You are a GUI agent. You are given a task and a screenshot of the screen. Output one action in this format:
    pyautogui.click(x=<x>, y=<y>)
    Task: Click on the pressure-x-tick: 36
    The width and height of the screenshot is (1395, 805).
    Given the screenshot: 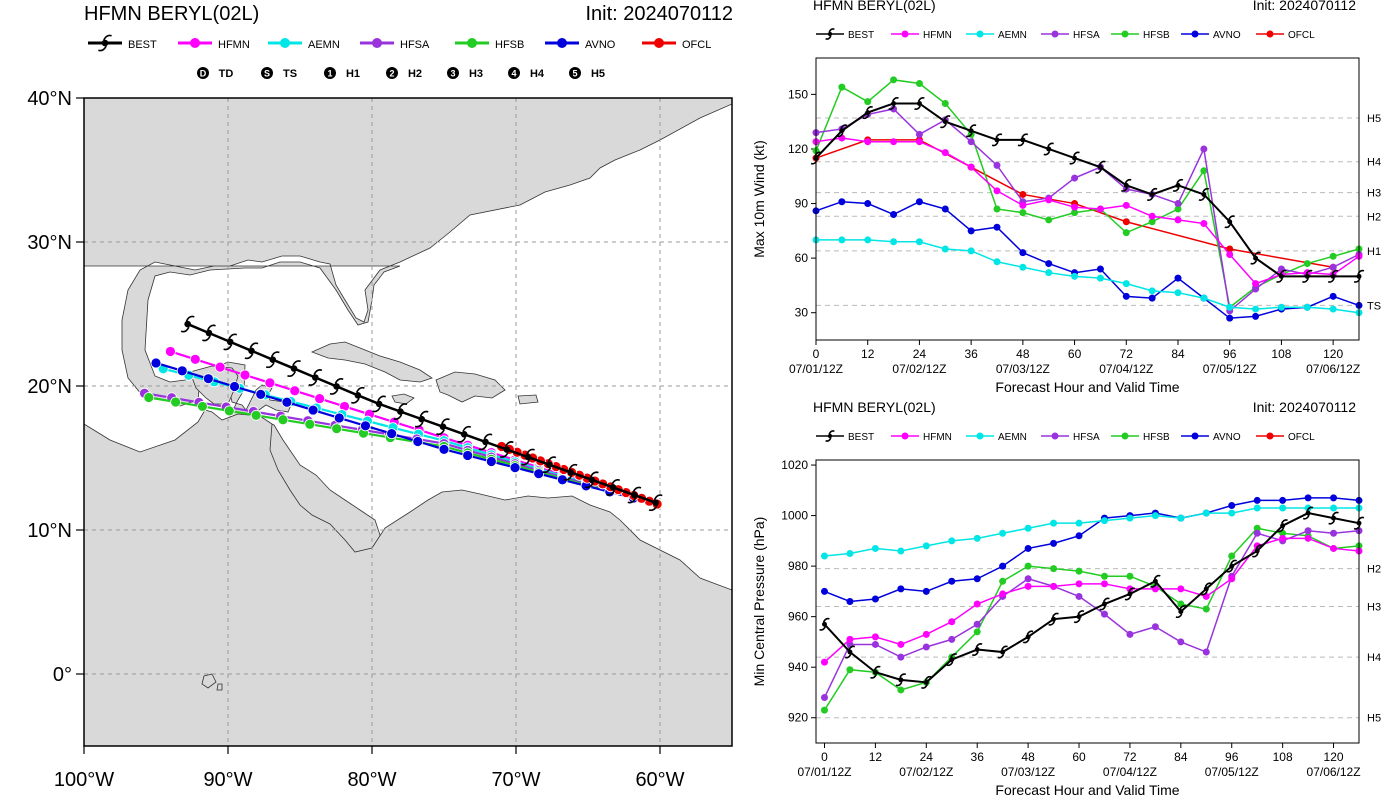 What is the action you would take?
    pyautogui.click(x=978, y=757)
    